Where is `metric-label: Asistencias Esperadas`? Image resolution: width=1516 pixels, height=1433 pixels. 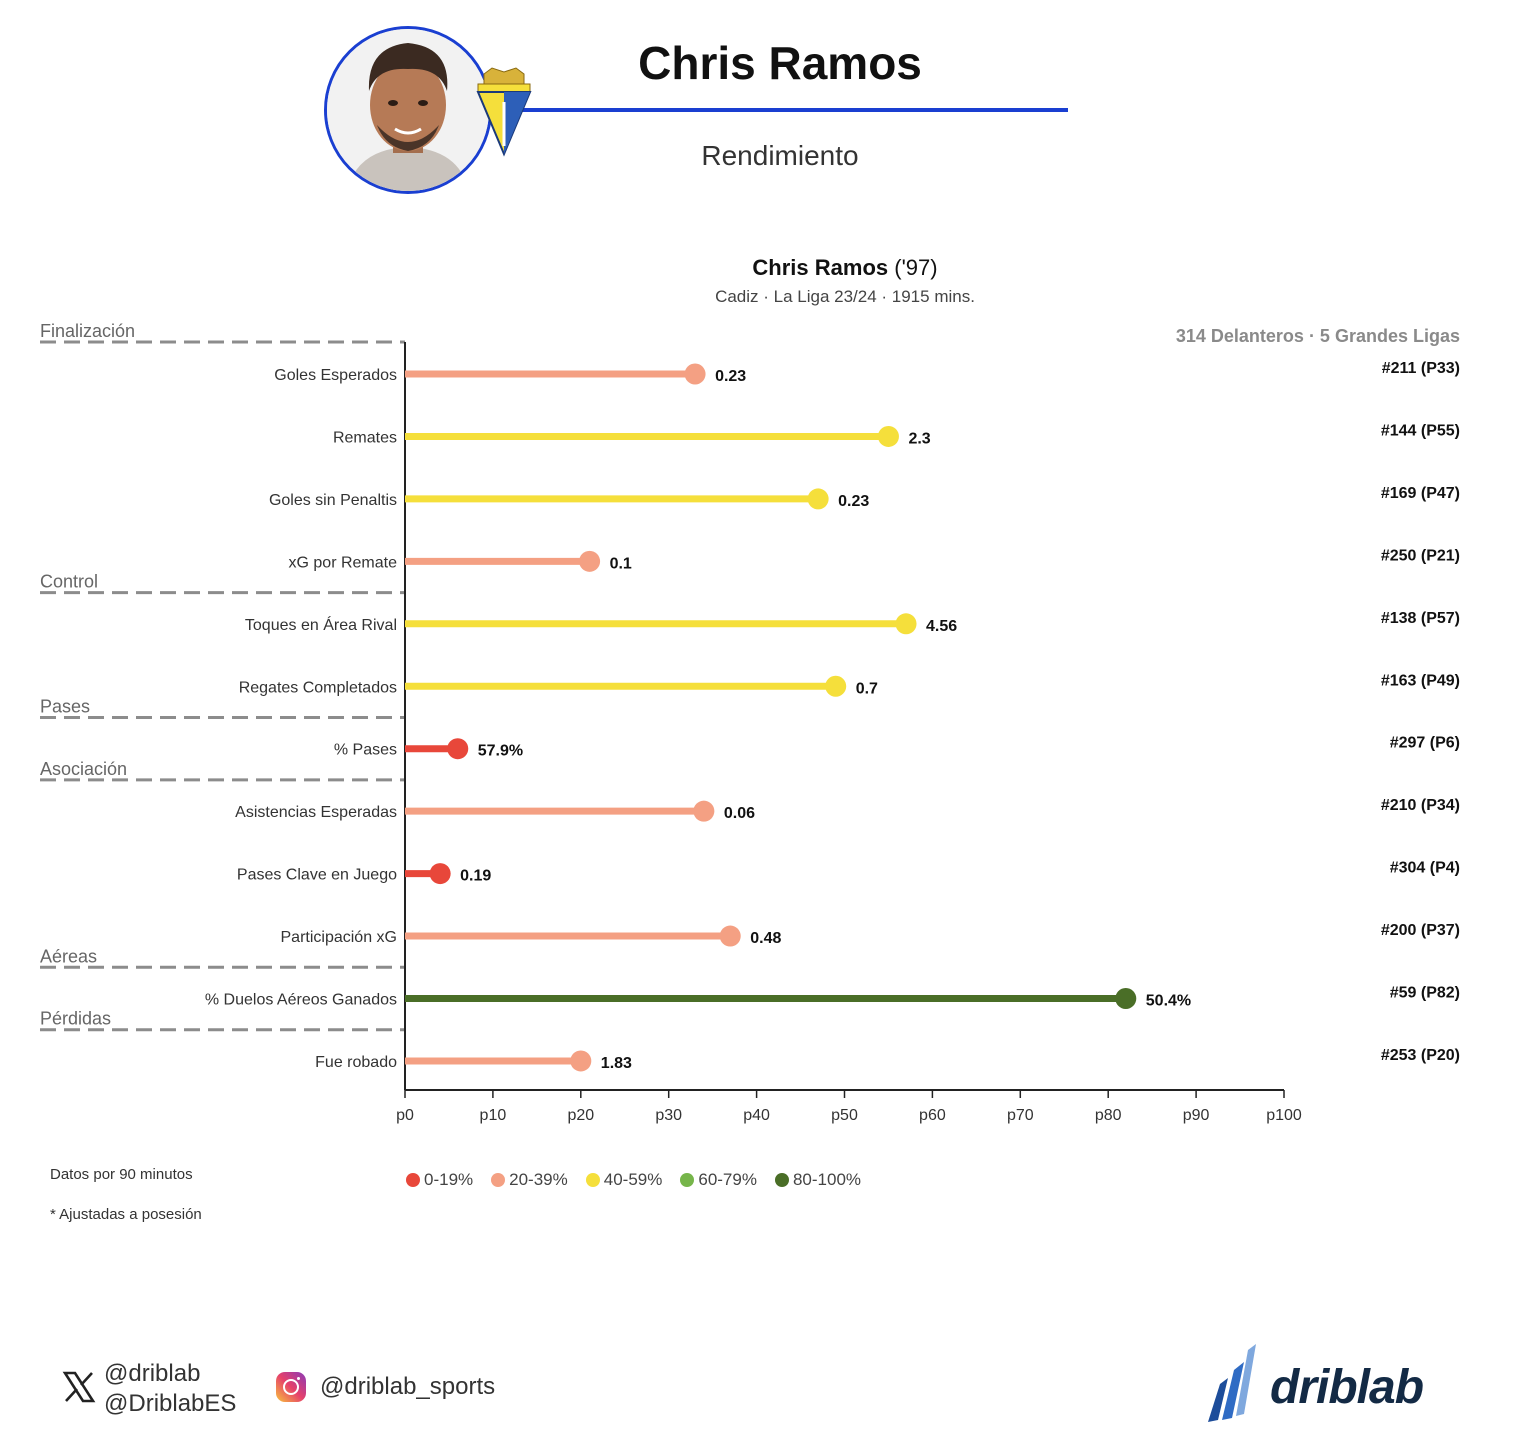
metric-label: Asistencias Esperadas is located at coordinates (316, 812).